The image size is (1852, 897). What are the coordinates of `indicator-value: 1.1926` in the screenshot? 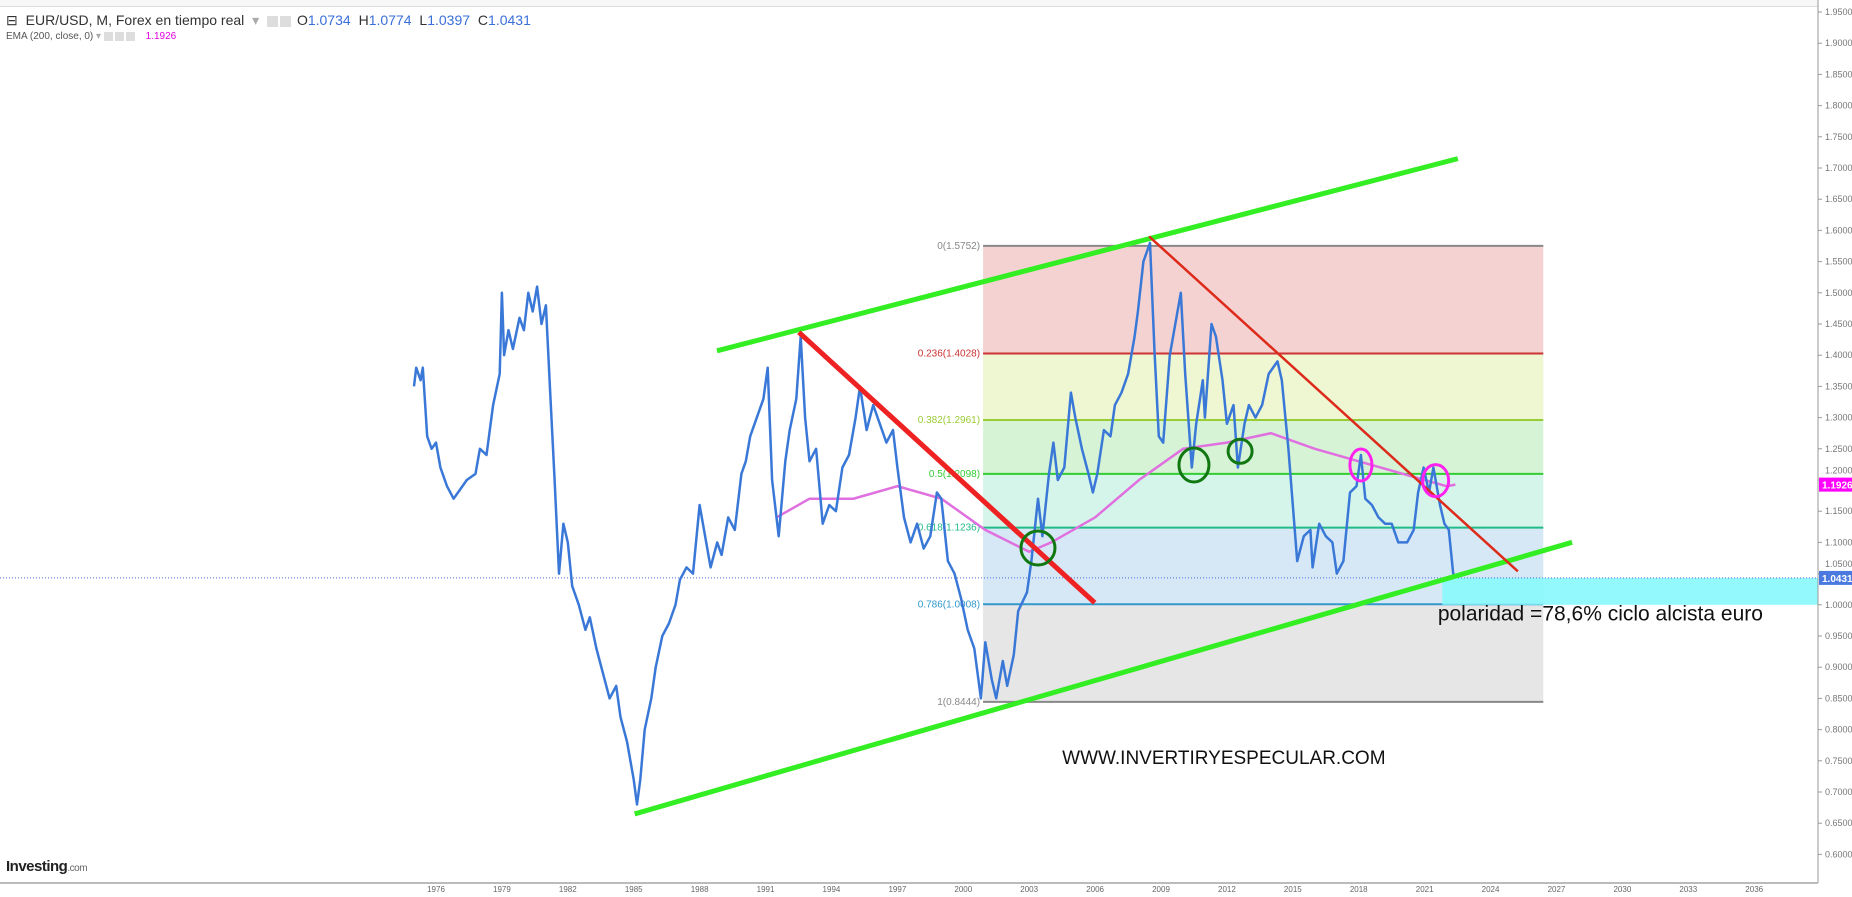 It's located at (161, 36).